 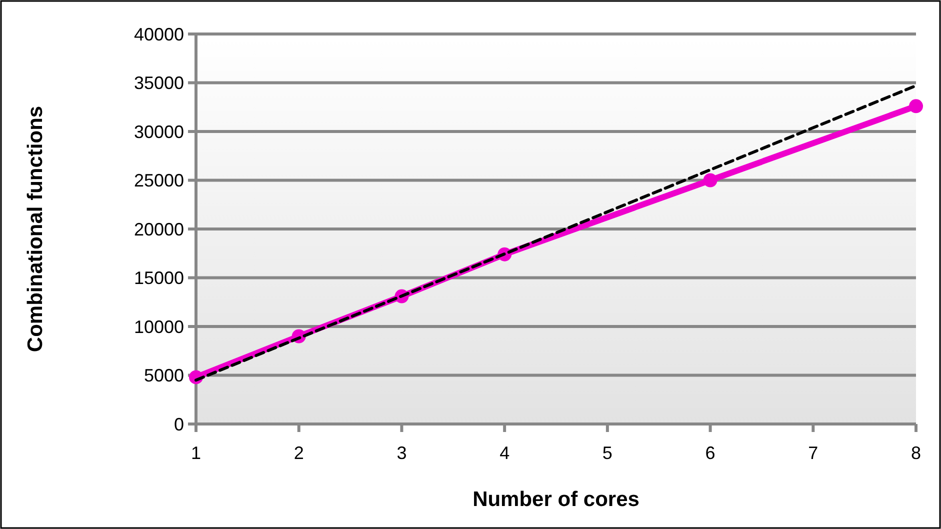 I want to click on y-axis-title: Combinational functions, so click(x=35, y=229).